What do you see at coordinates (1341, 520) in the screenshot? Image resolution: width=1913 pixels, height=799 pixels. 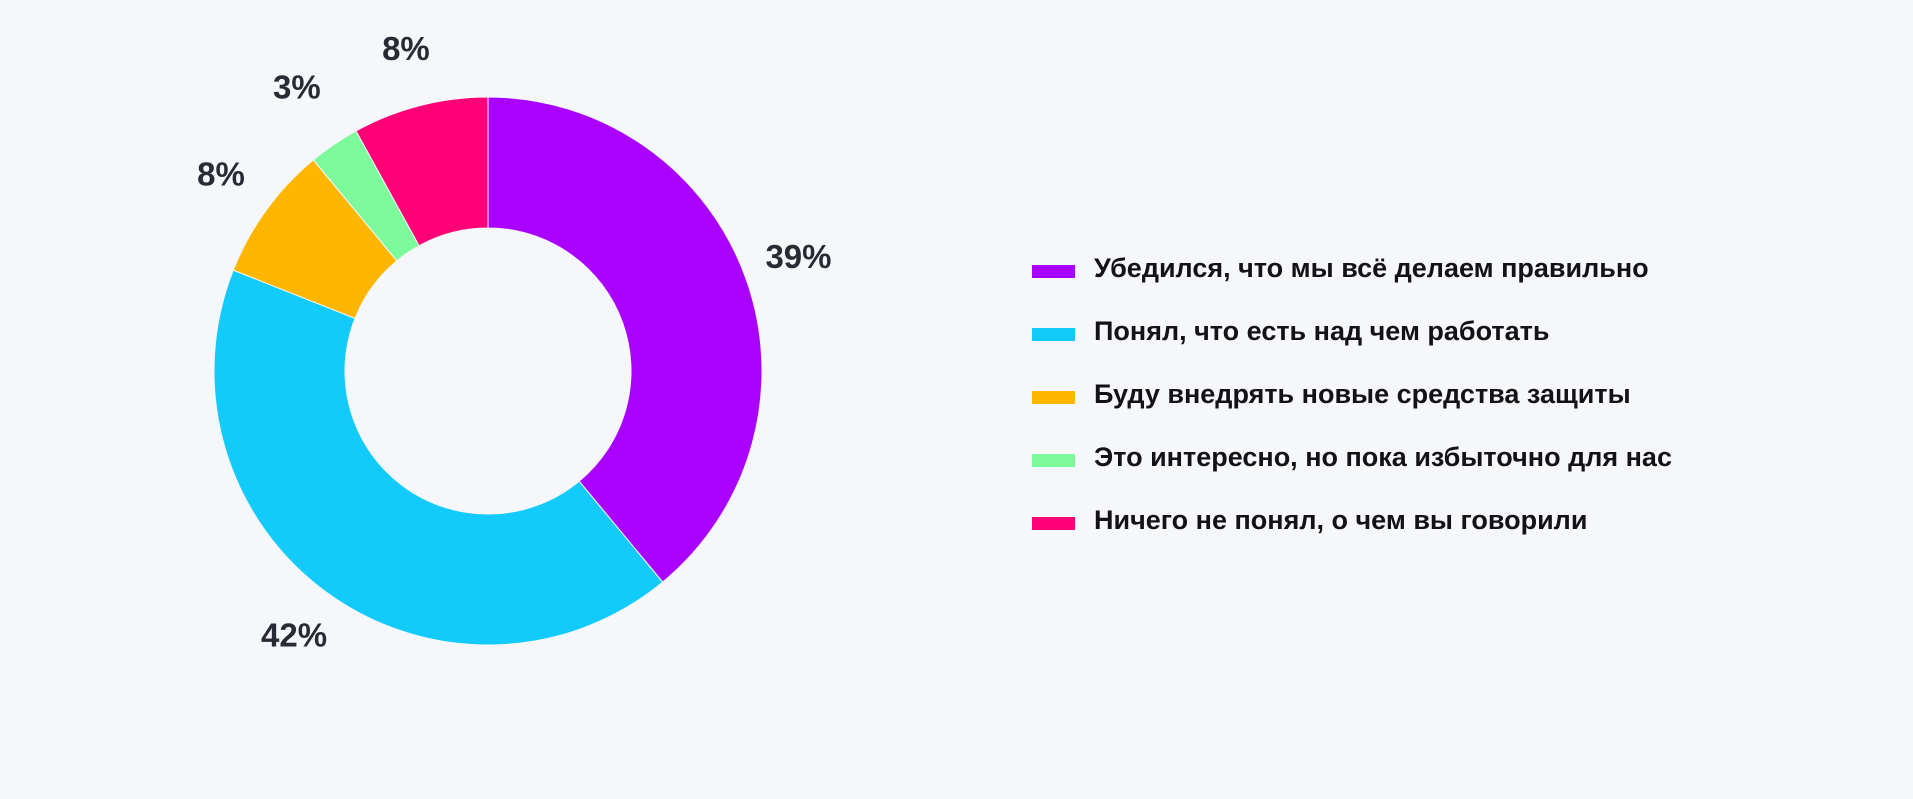 I see `legend-label: Ничего не понял, о чем вы говорили` at bounding box center [1341, 520].